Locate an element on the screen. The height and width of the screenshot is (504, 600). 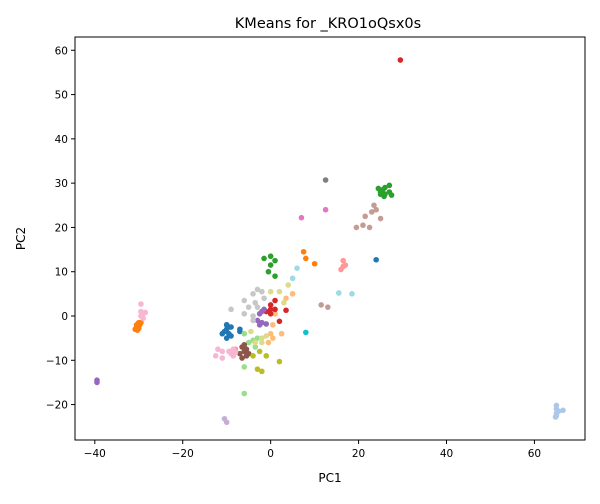
y-axis: −20 −10 0 10 20 30 40 50 60 is located at coordinates (60, 228).